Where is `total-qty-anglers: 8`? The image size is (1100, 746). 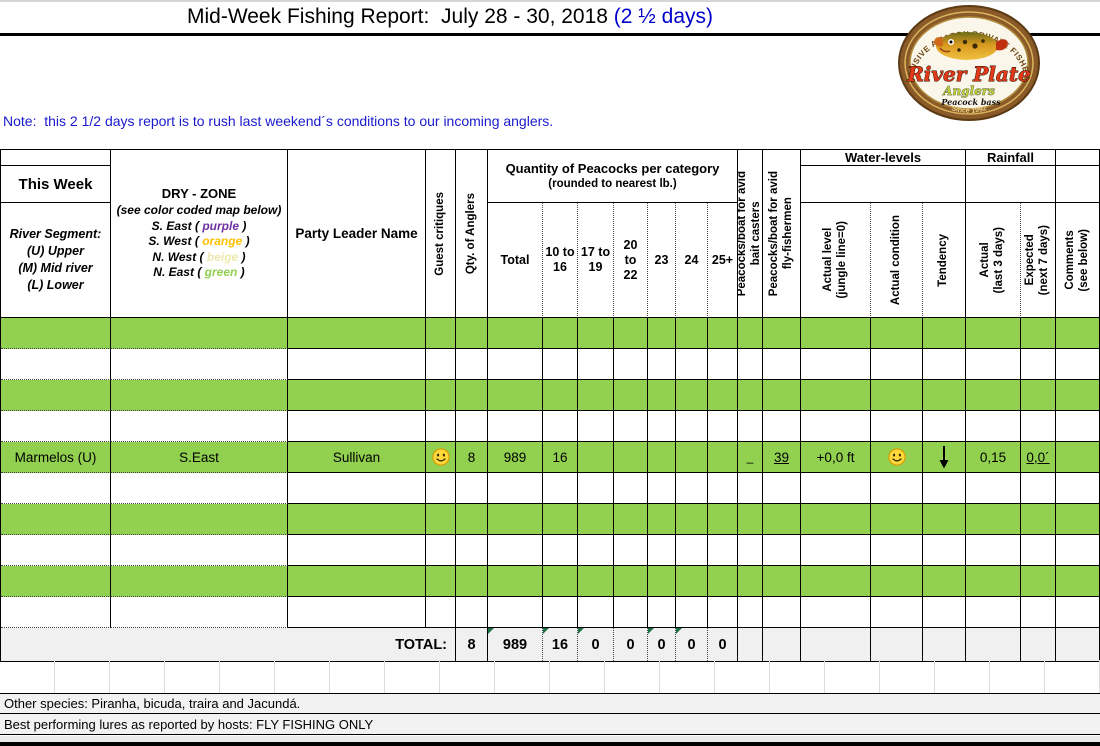 total-qty-anglers: 8 is located at coordinates (472, 644).